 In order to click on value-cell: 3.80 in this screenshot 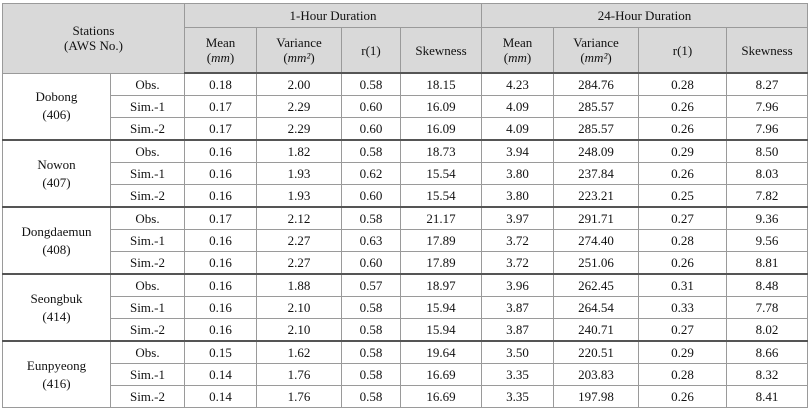, I will do `click(518, 173)`.